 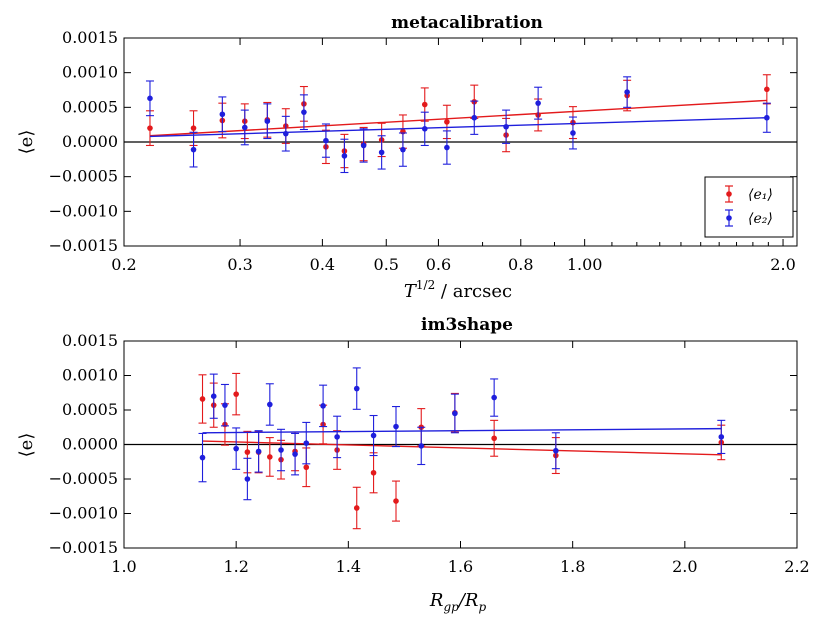 What do you see at coordinates (386, 264) in the screenshot?
I see `x-tick-label: 0.5` at bounding box center [386, 264].